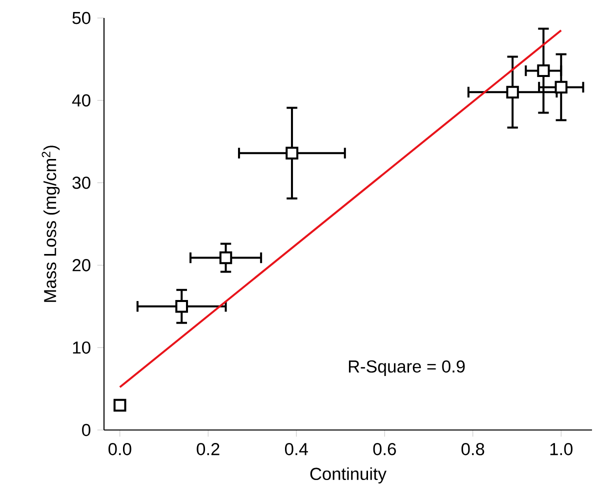  What do you see at coordinates (472, 449) in the screenshot?
I see `x-tick-label: 0.8` at bounding box center [472, 449].